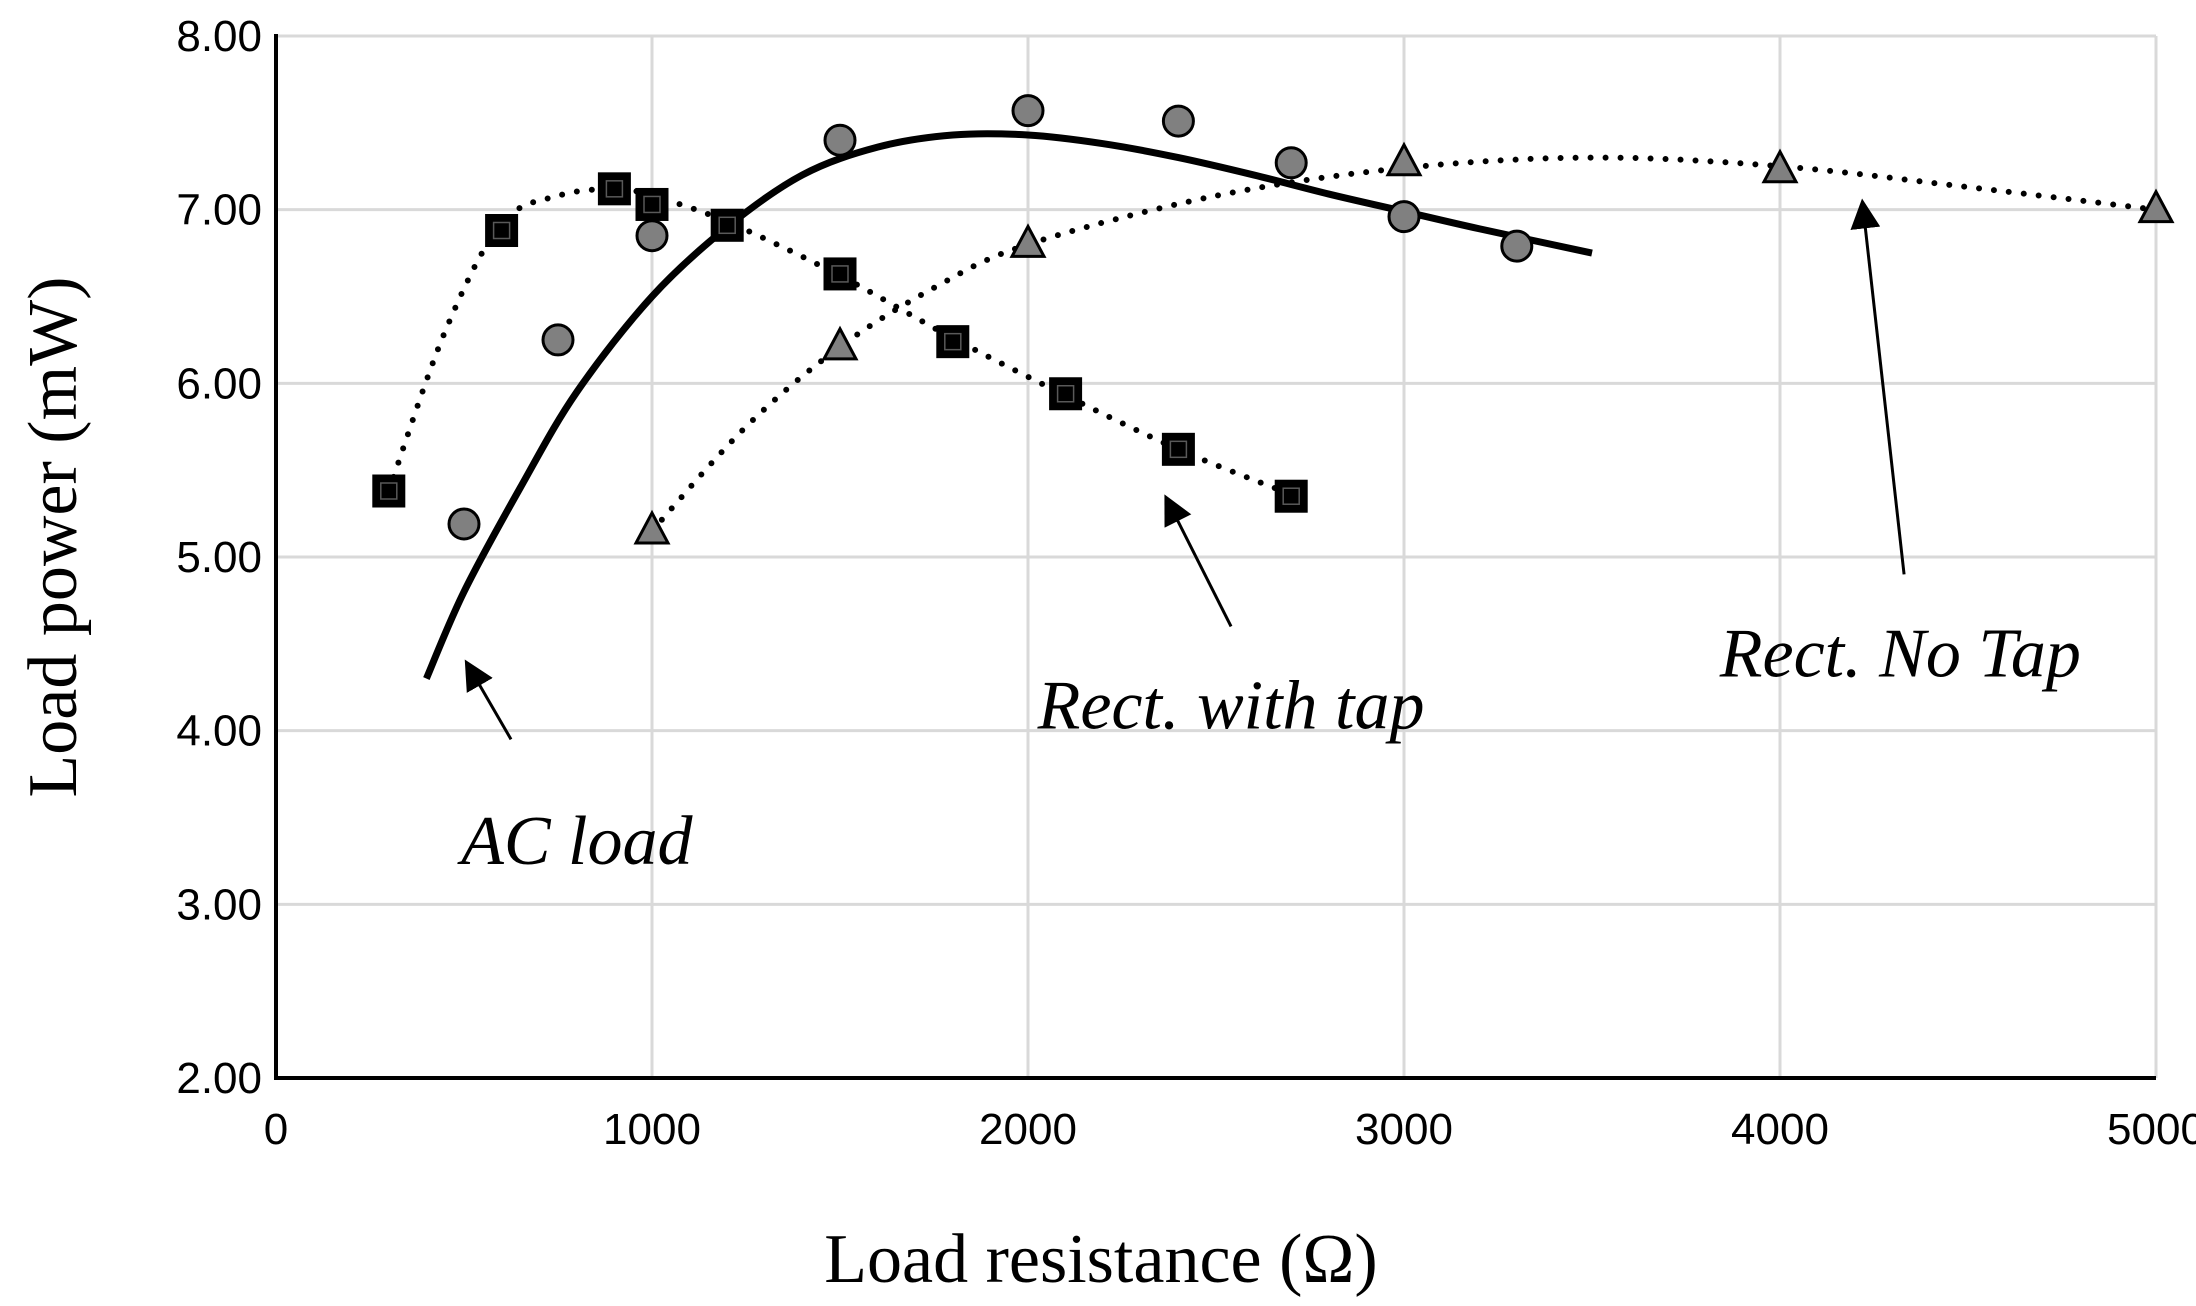 The height and width of the screenshot is (1306, 2196). Describe the element at coordinates (219, 383) in the screenshot. I see `y-tick-label: 6.00` at that location.